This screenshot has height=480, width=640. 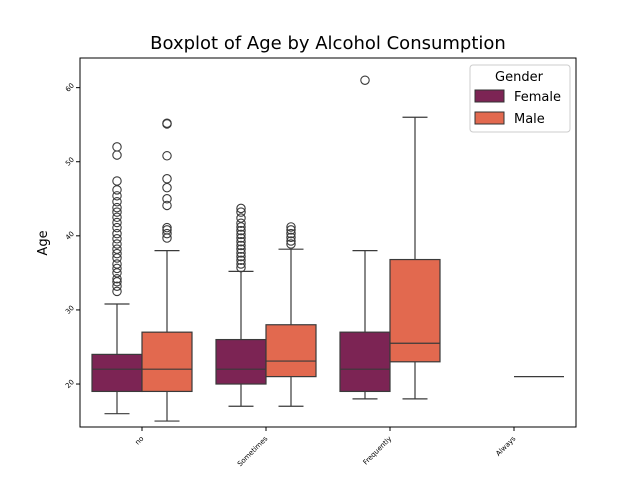 I want to click on legend-swatch-male, so click(x=489, y=118).